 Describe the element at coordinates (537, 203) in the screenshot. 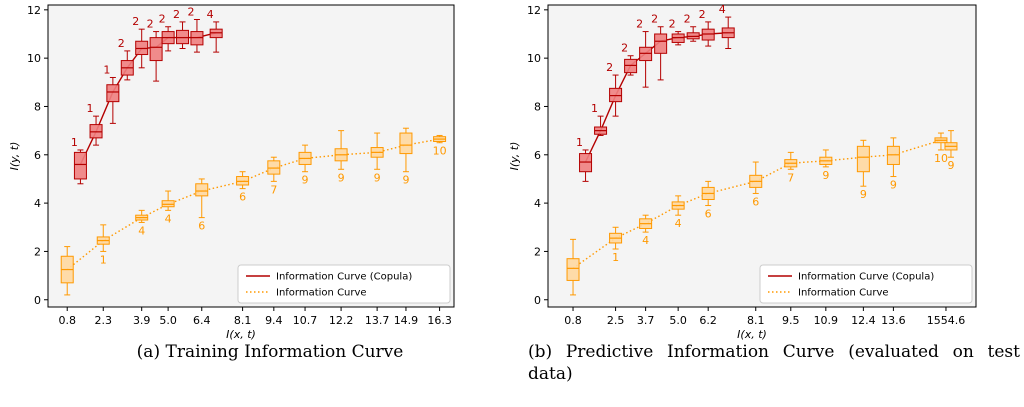

I see `y-tick-label: 4` at that location.